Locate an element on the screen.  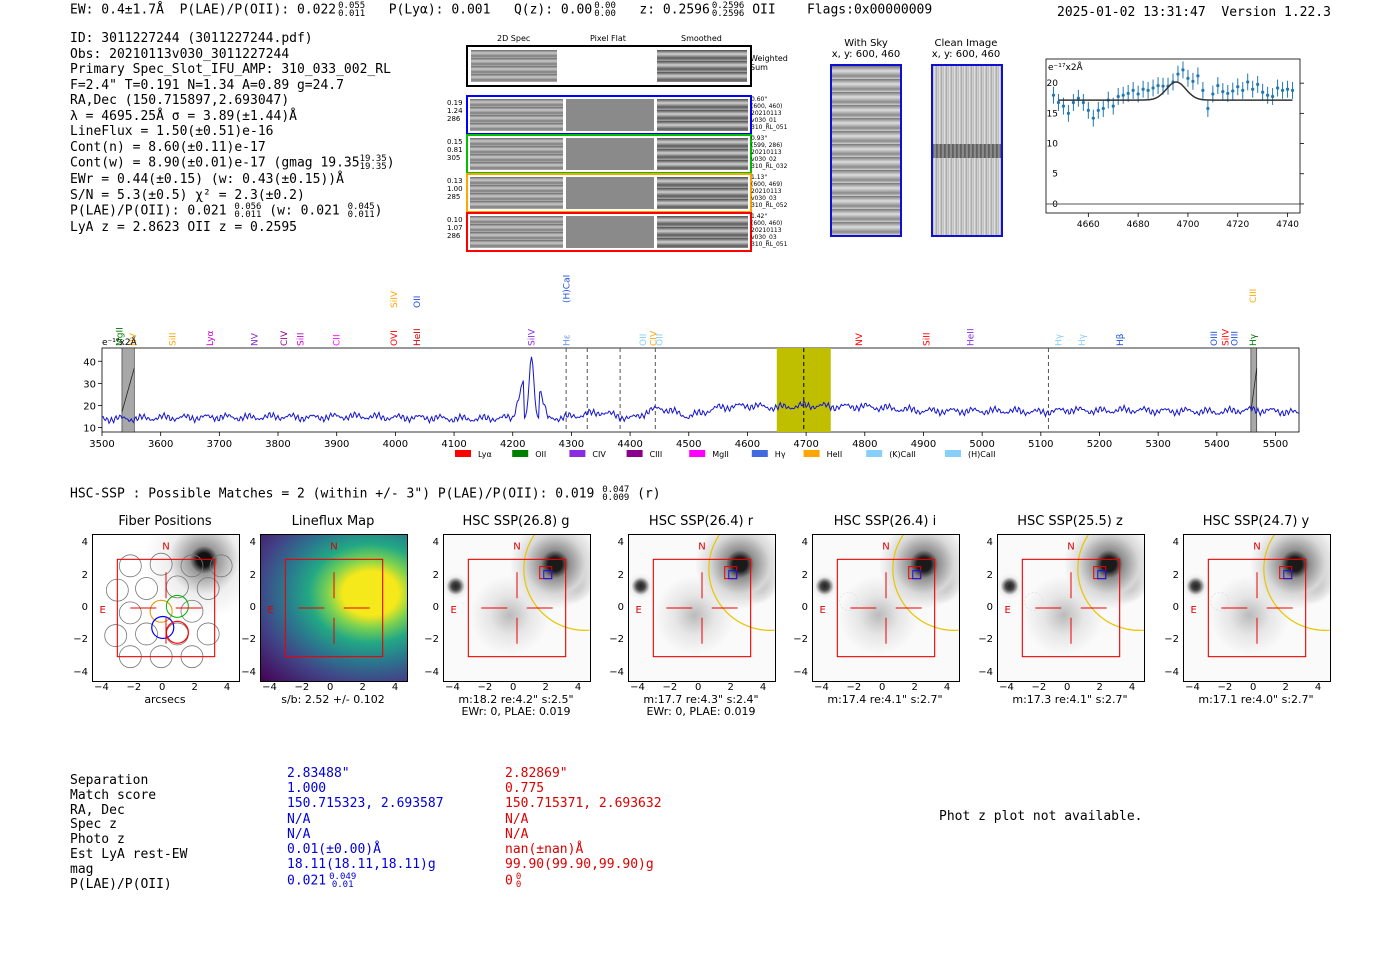
header-z: z: 0.2596 is located at coordinates (674, 10).